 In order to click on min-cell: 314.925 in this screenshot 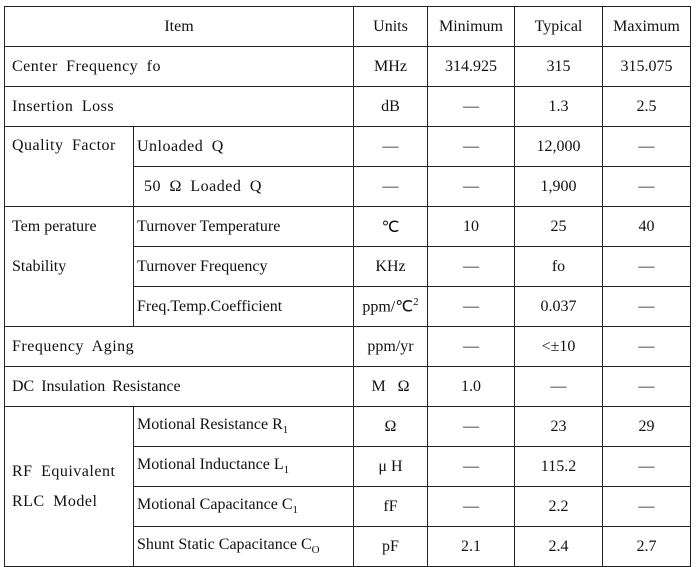, I will do `click(471, 66)`.